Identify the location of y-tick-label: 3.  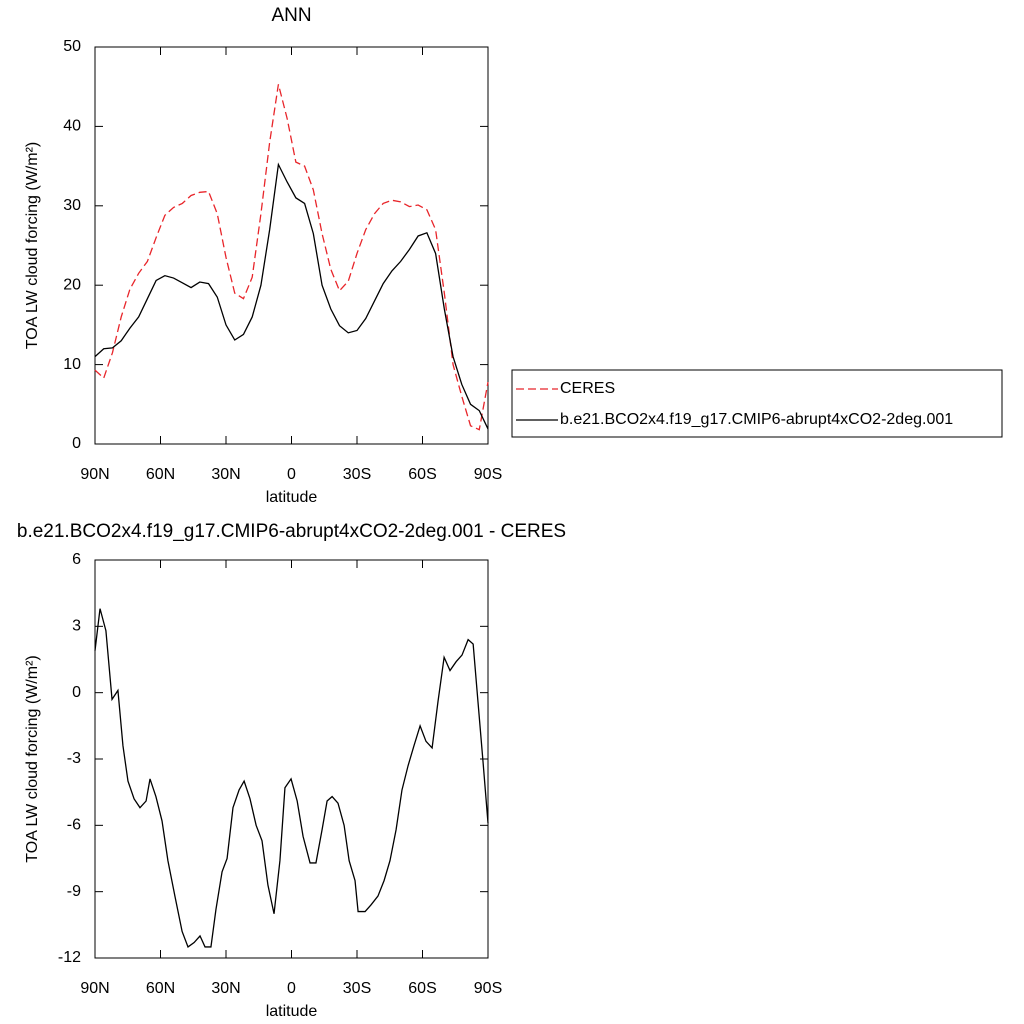
(76, 626).